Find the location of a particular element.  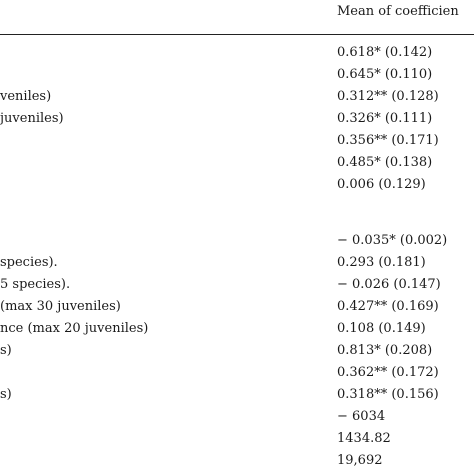

row-value: 0.618* (0.142) is located at coordinates (385, 52).